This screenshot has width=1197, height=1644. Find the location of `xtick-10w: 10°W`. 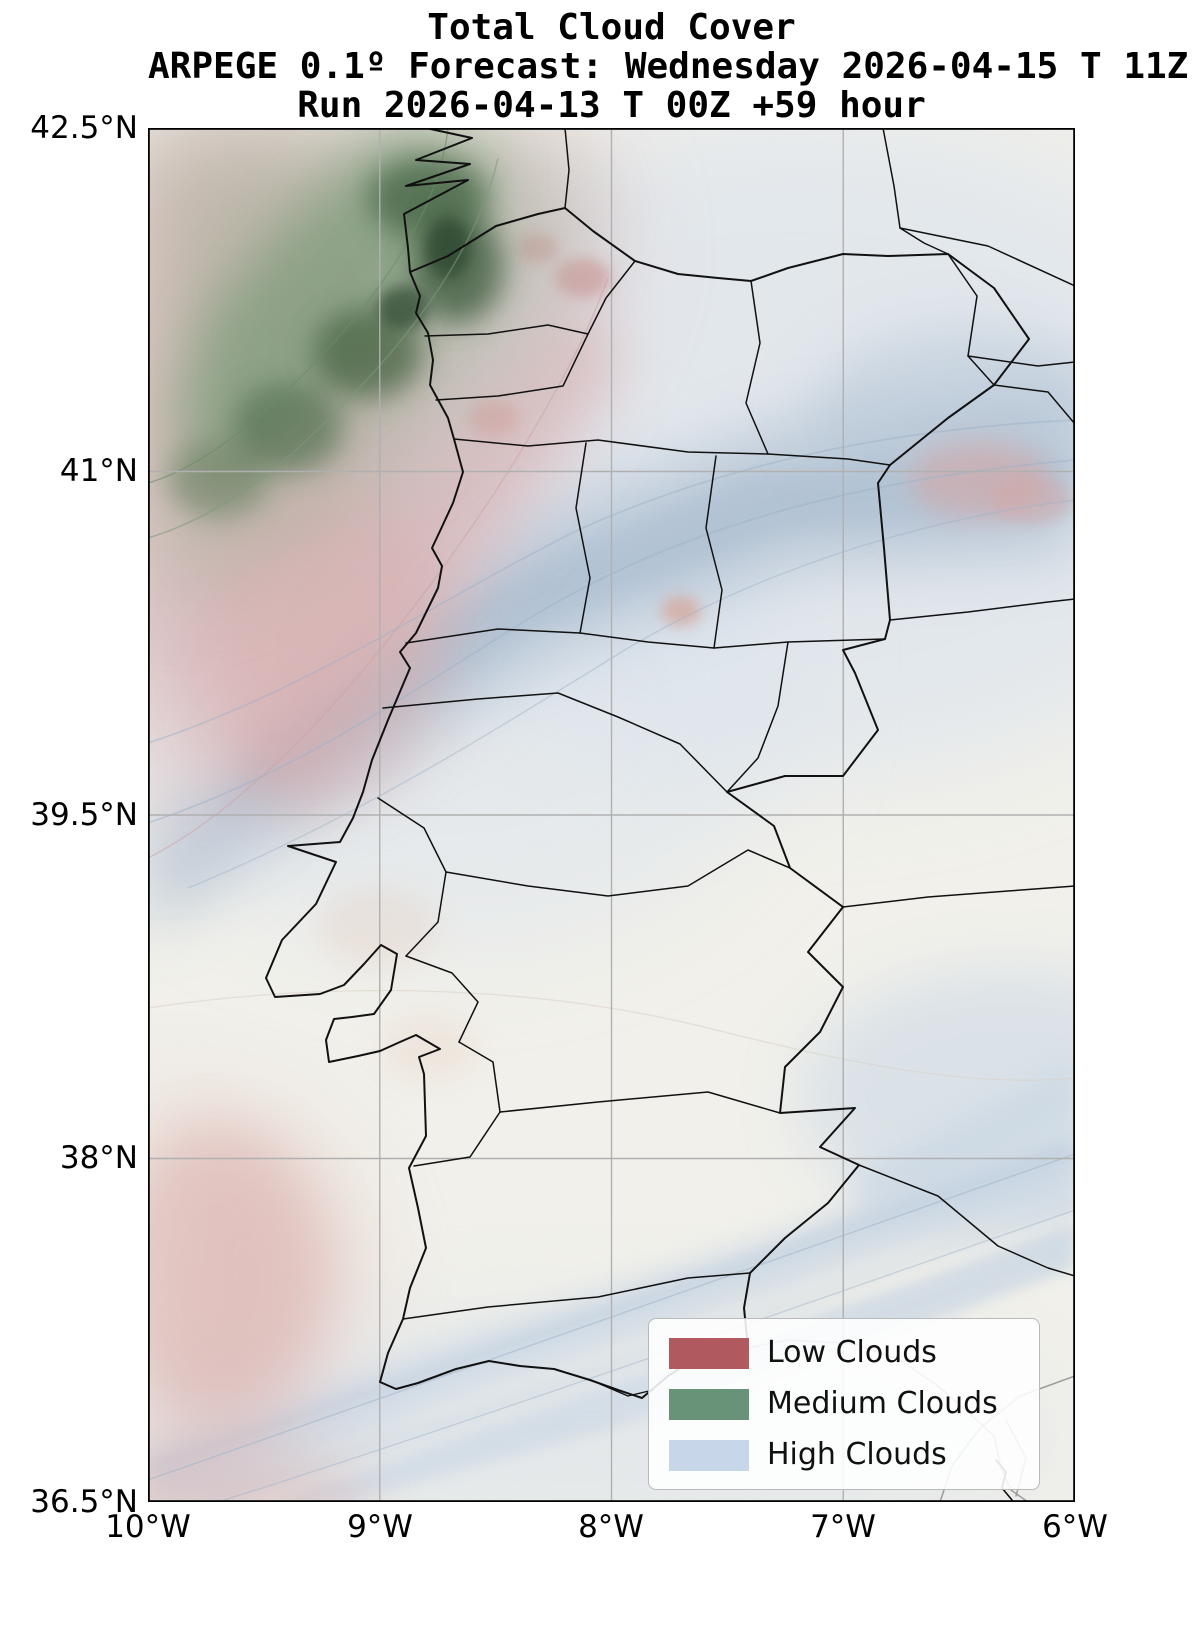

xtick-10w: 10°W is located at coordinates (148, 1527).